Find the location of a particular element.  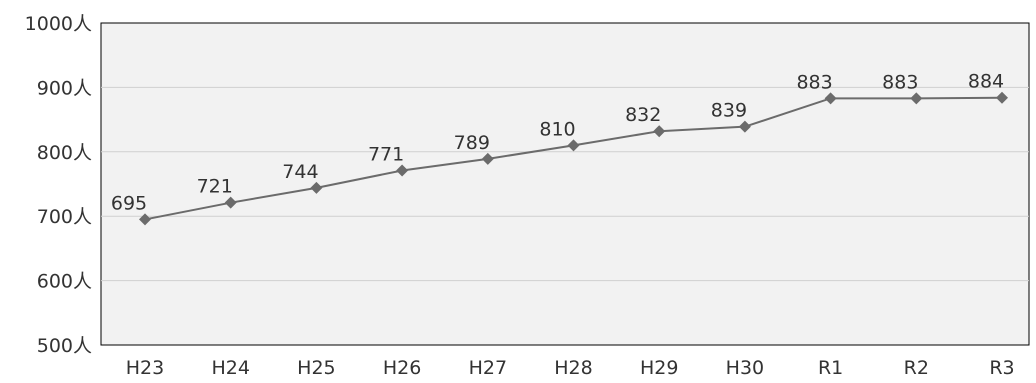

x-tick-label: H29 is located at coordinates (659, 368).